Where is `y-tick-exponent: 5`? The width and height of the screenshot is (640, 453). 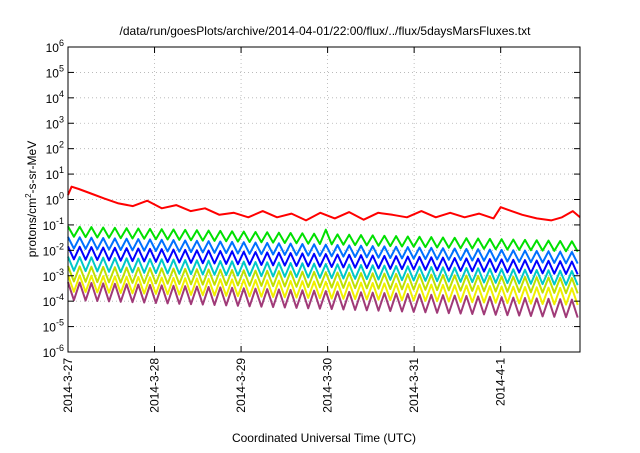 y-tick-exponent: 5 is located at coordinates (61, 68).